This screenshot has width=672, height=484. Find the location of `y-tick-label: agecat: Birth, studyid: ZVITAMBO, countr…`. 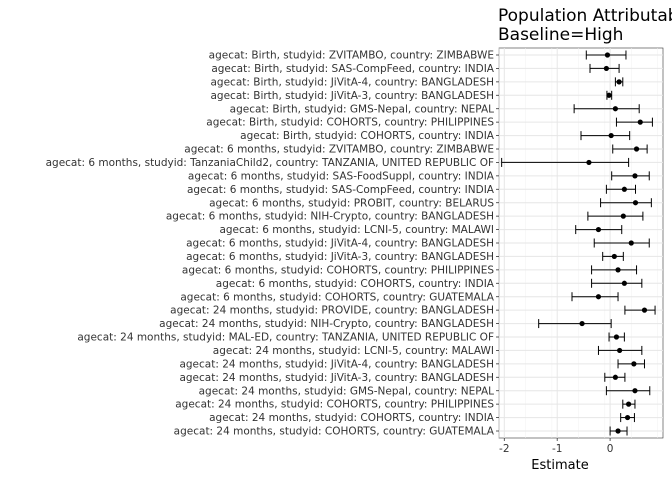

y-tick-label: agecat: Birth, studyid: ZVITAMBO, countr… is located at coordinates (351, 56).